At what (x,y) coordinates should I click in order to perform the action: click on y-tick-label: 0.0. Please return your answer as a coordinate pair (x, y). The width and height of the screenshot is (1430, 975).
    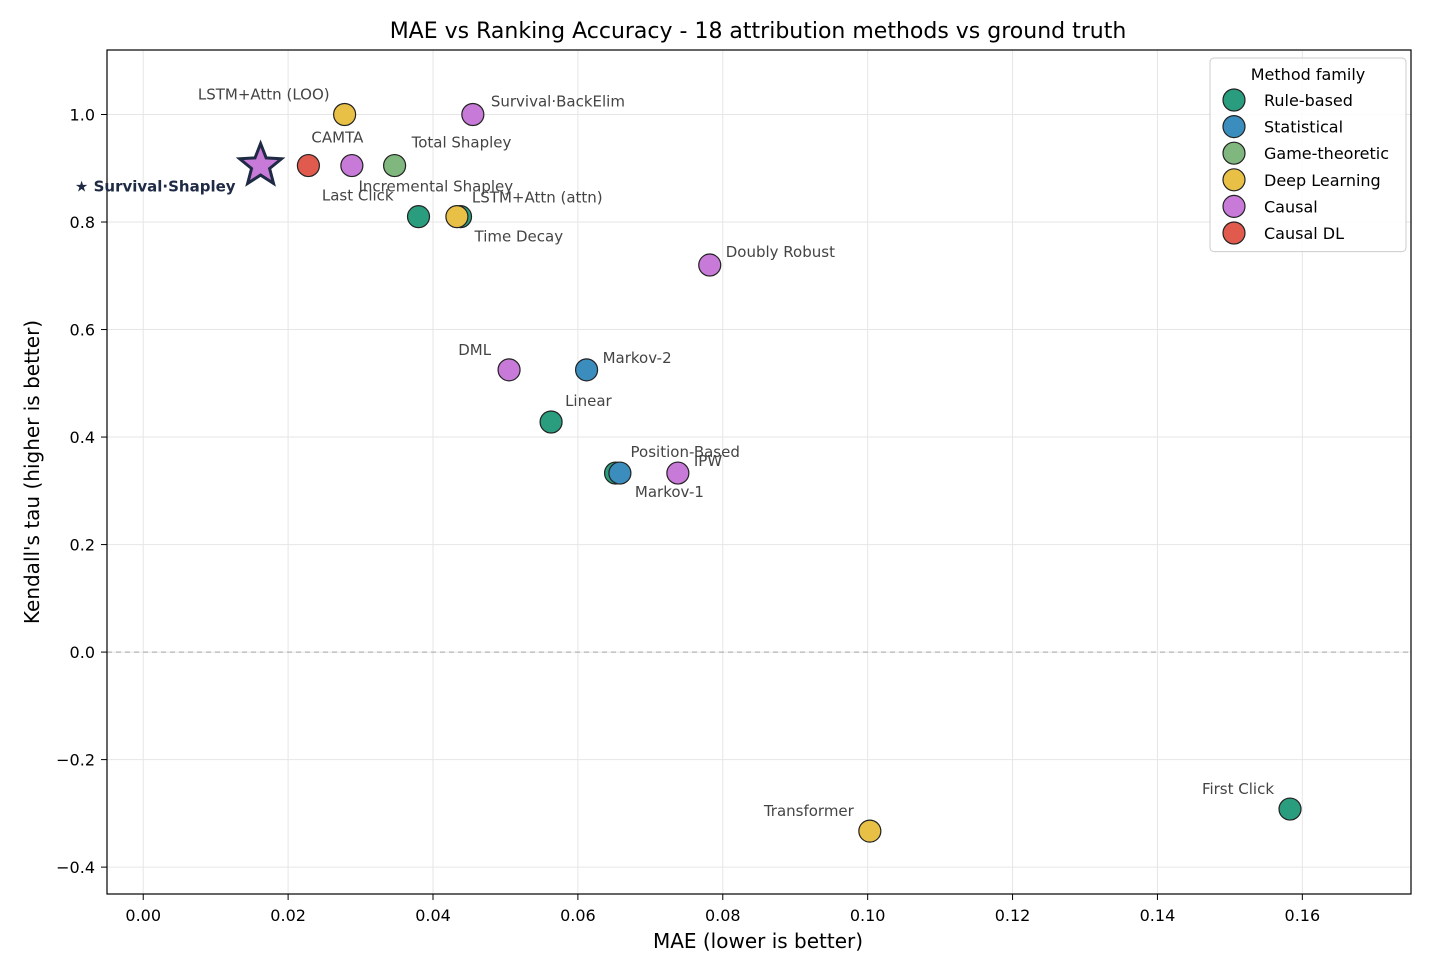
    Looking at the image, I should click on (82, 652).